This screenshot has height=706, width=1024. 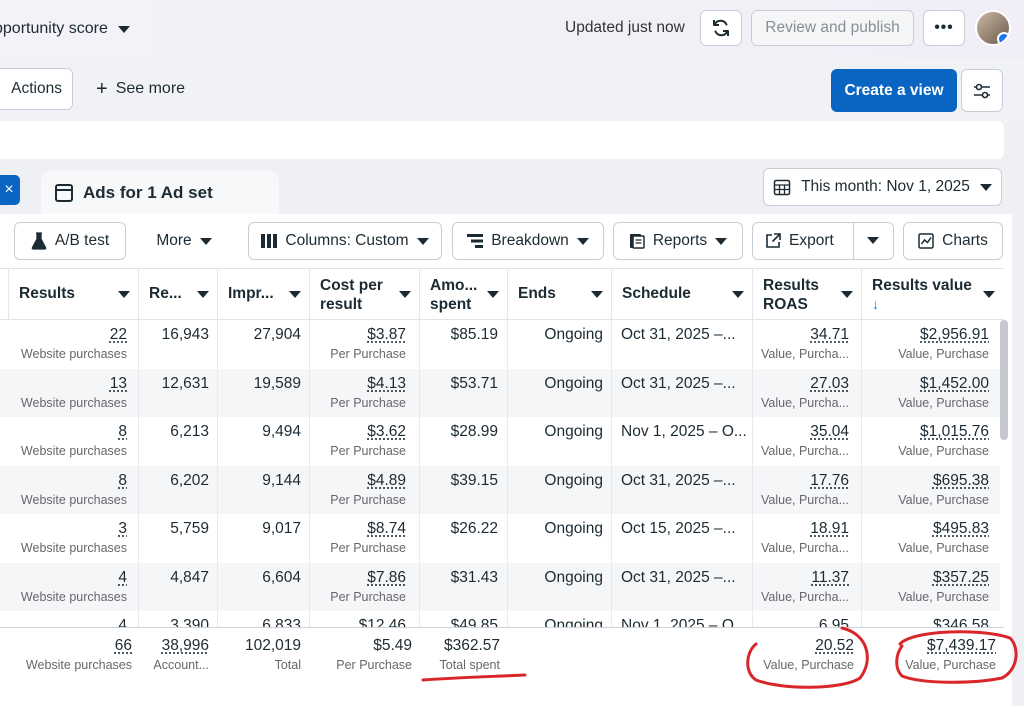 What do you see at coordinates (185, 383) in the screenshot?
I see `cell-reach: 12,631` at bounding box center [185, 383].